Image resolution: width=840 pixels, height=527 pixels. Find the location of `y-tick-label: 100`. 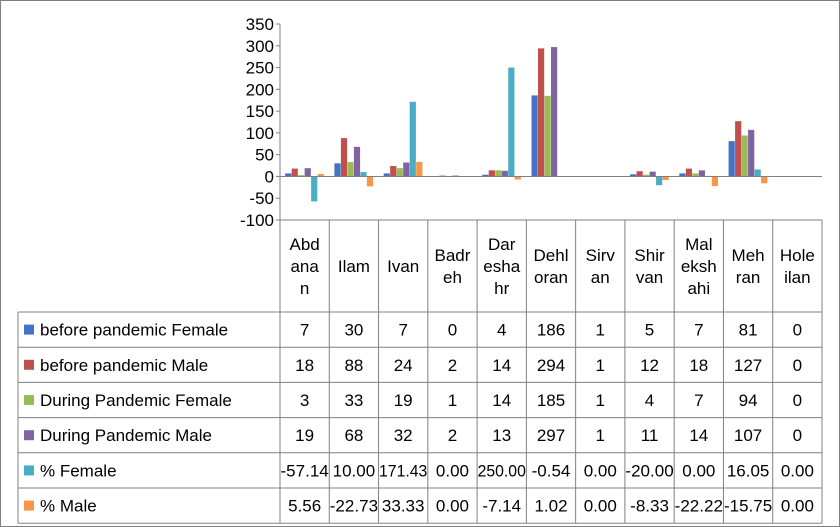

y-tick-label: 100 is located at coordinates (260, 133).